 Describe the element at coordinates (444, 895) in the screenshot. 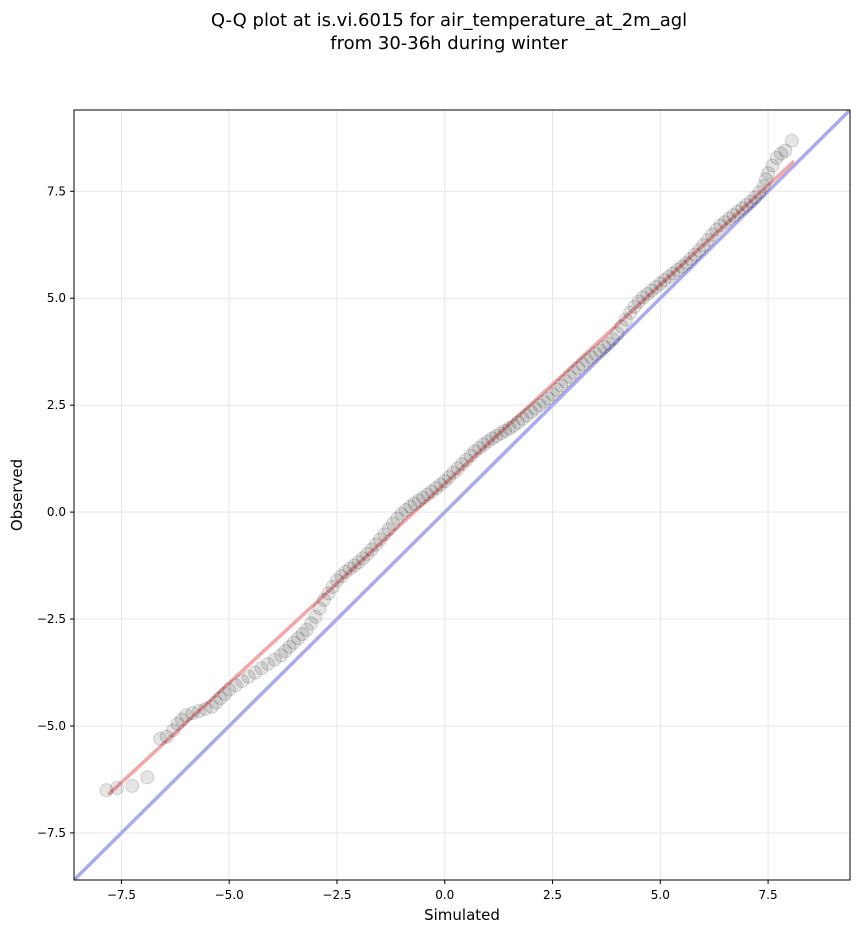

I see `x-tick-label: 0.0` at that location.